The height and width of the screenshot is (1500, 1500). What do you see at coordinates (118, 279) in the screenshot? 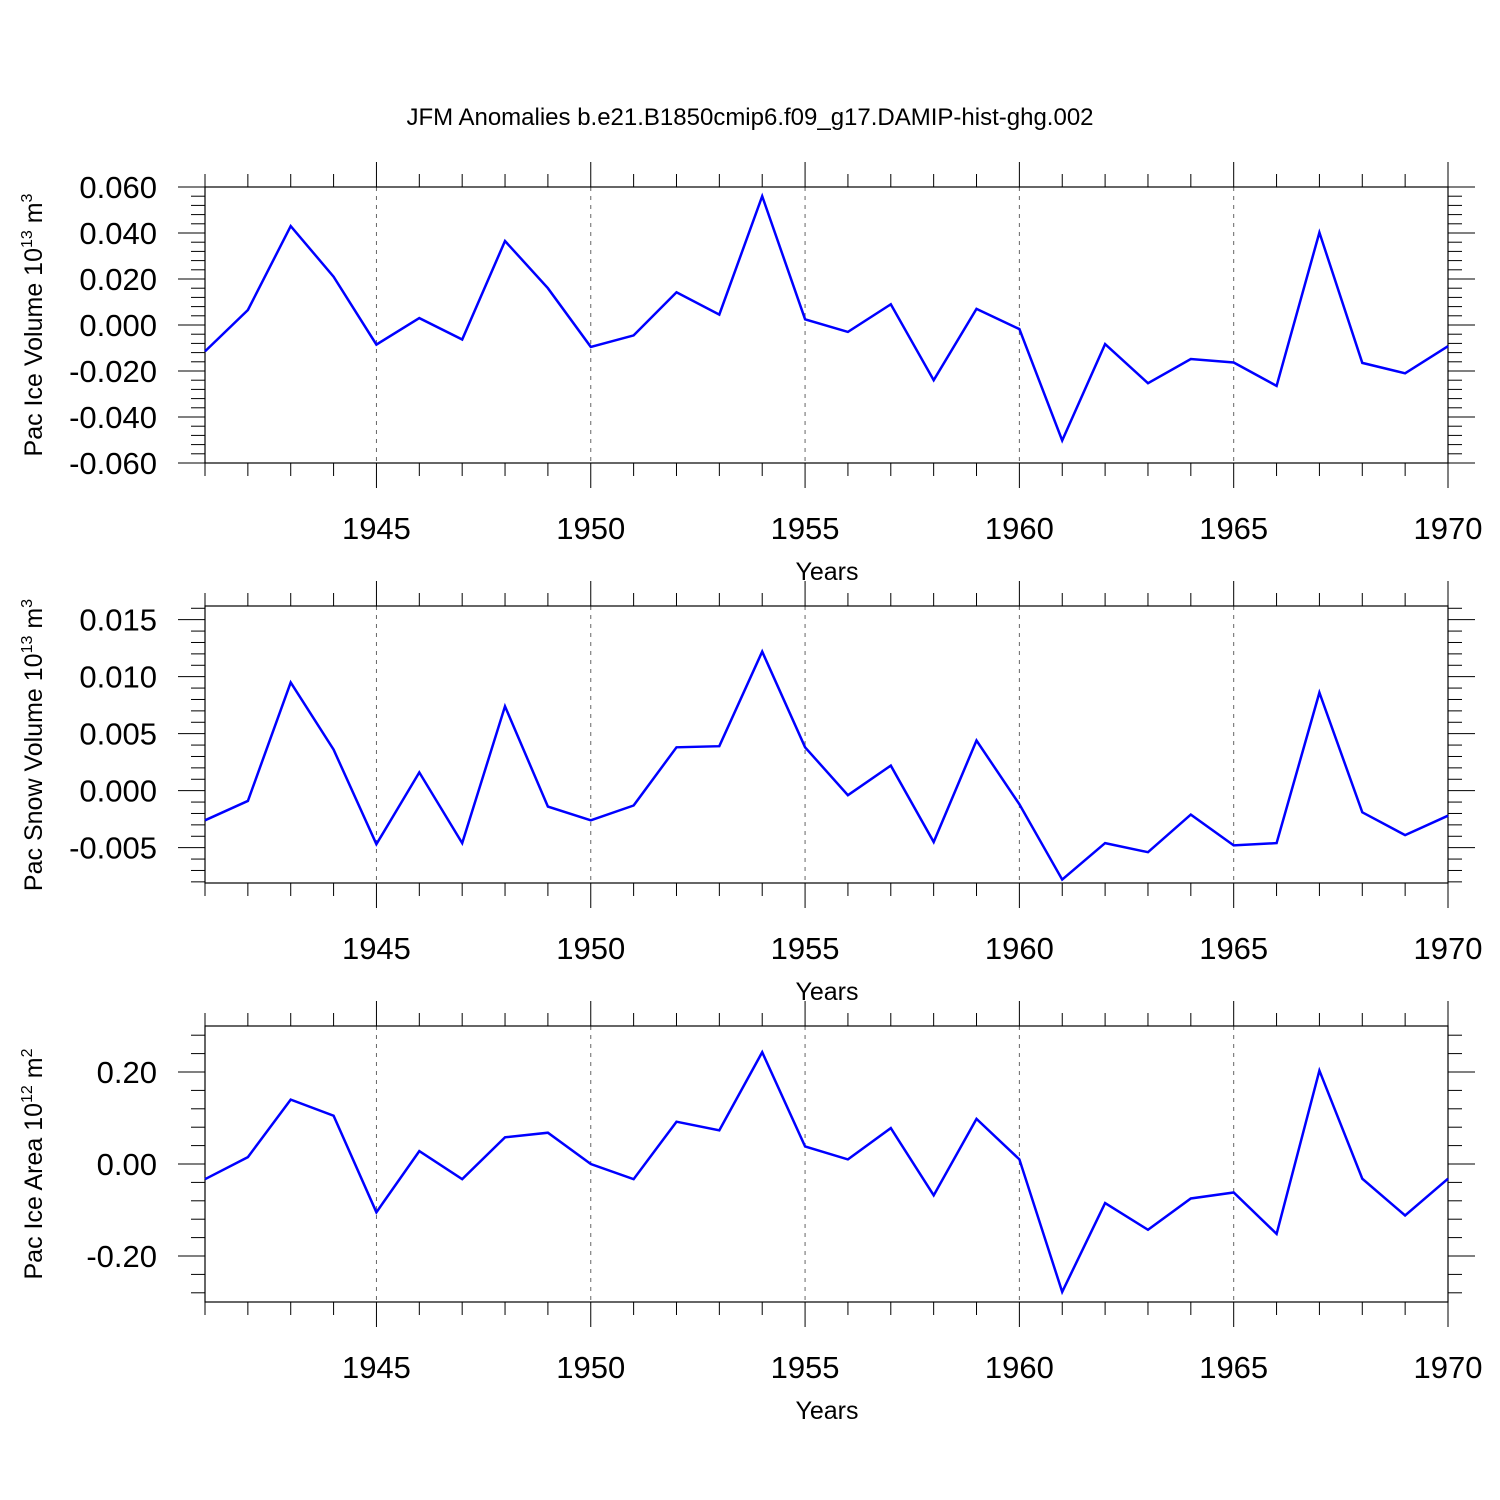
I see `y-tick-label: 0.020` at bounding box center [118, 279].